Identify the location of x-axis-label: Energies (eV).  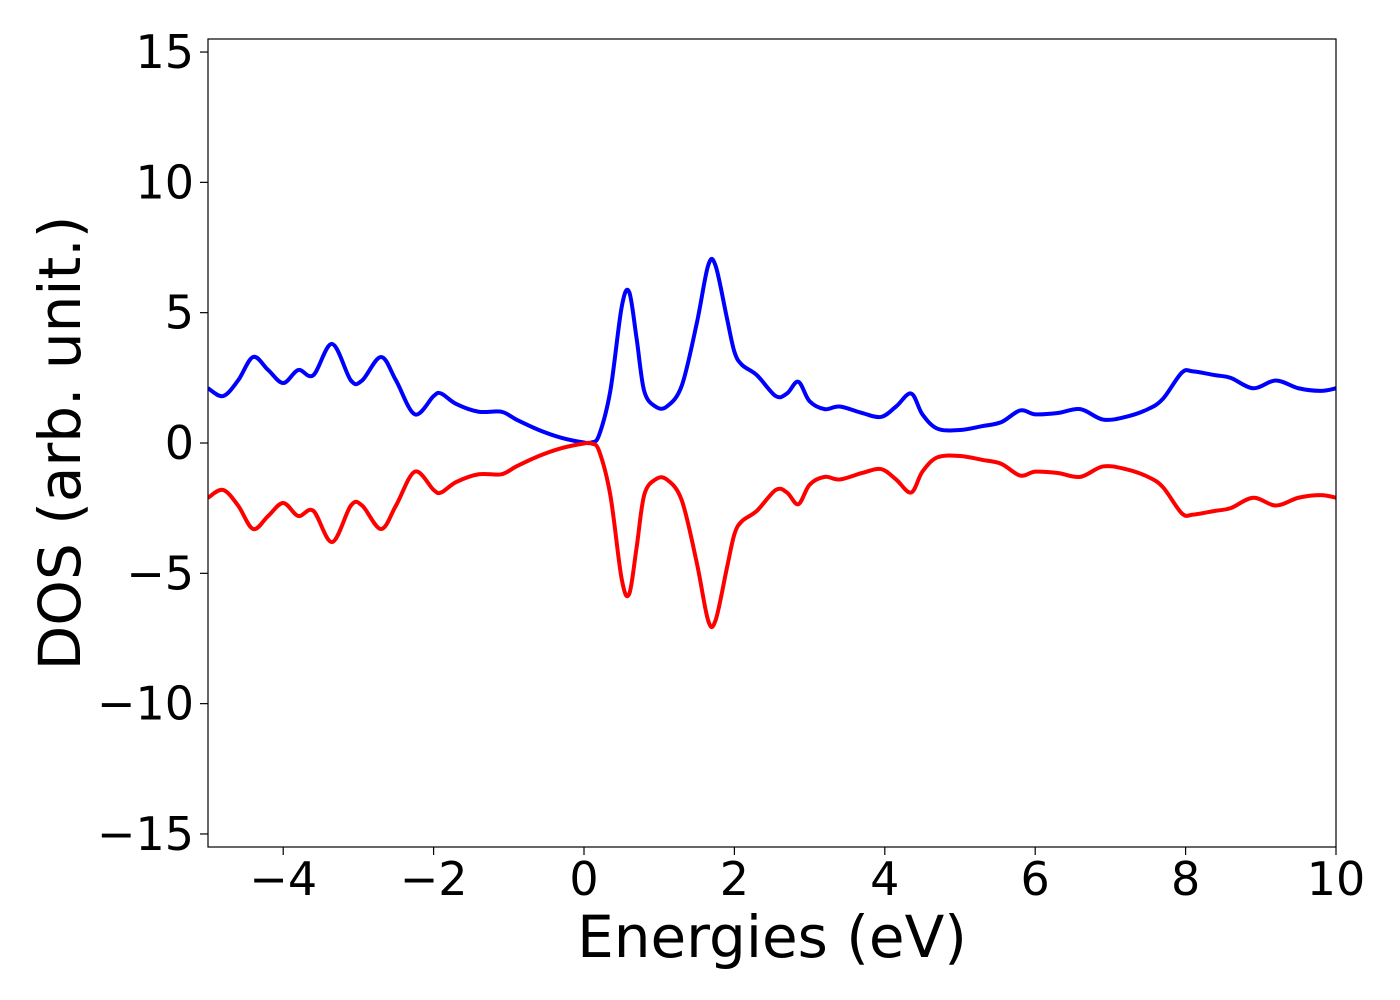
(772, 937).